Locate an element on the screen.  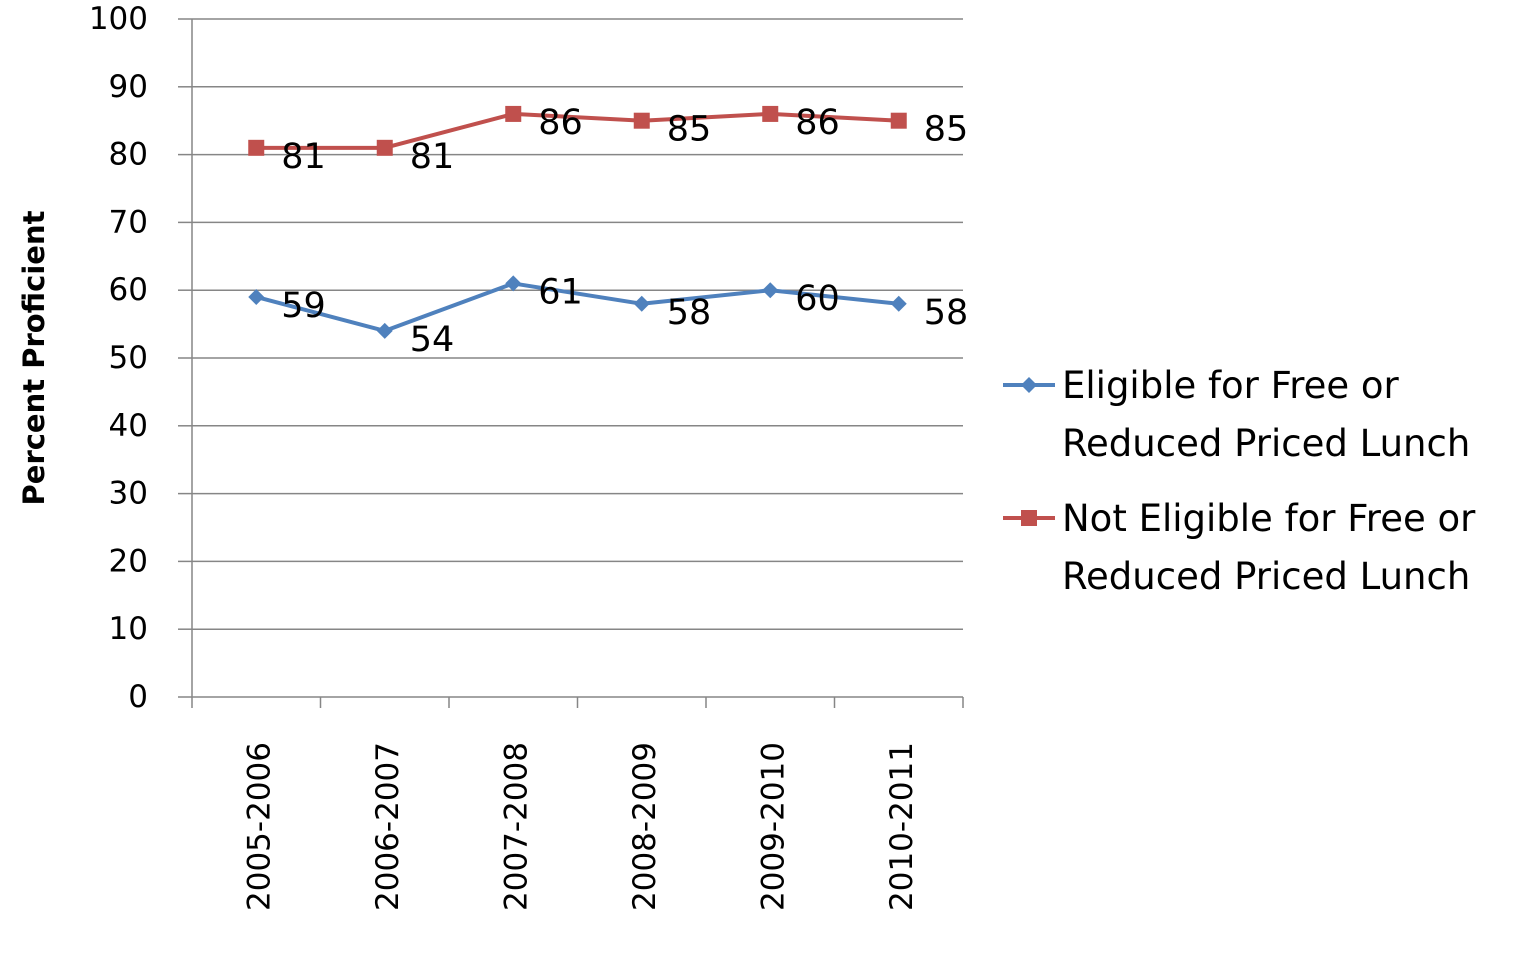
series is located at coordinates (577, 222).